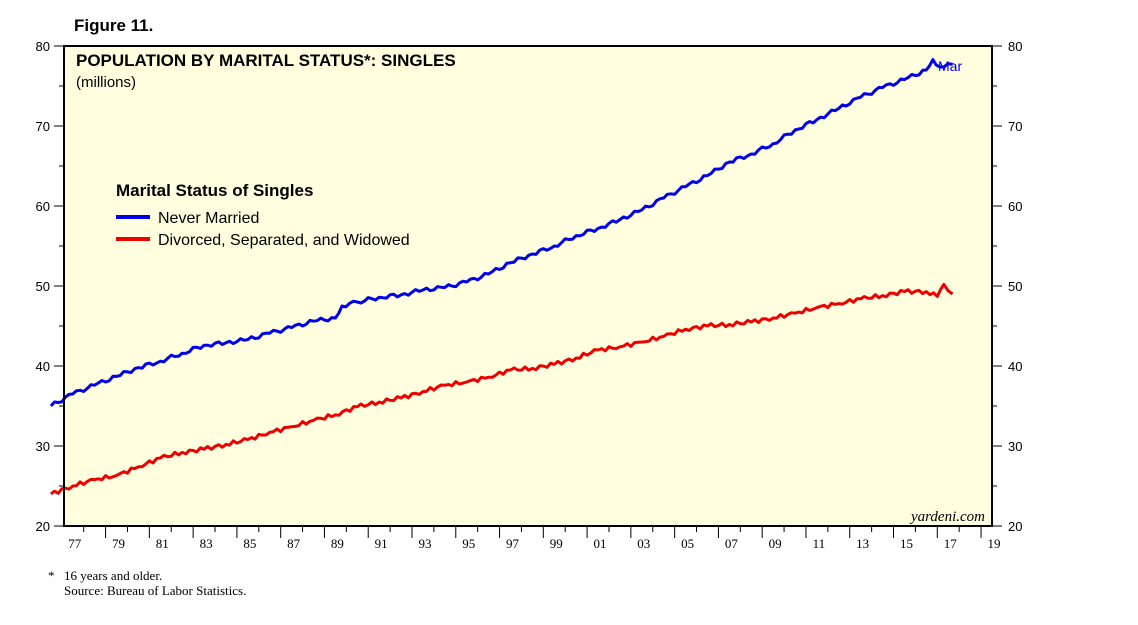 Image resolution: width=1138 pixels, height=625 pixels. I want to click on y-tick-label-right: 20, so click(1015, 526).